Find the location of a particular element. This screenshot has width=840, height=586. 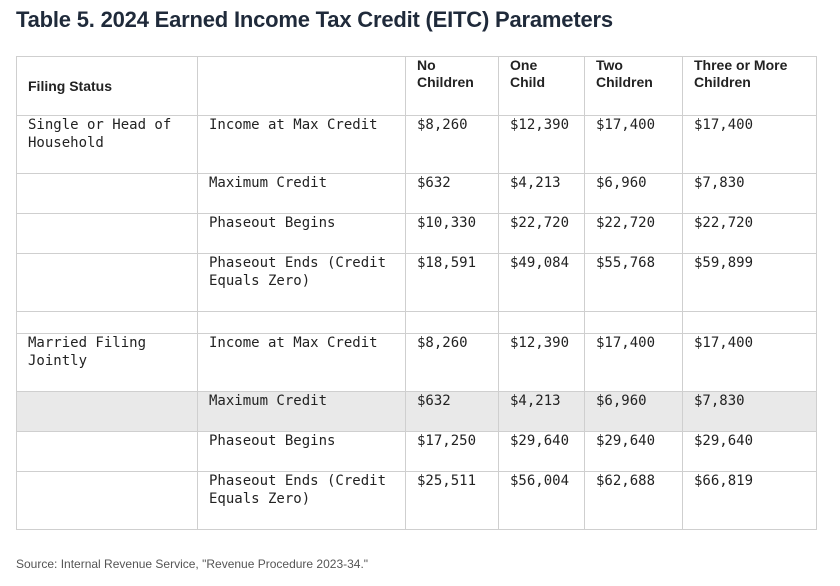

value-cell: $25,511 is located at coordinates (452, 500).